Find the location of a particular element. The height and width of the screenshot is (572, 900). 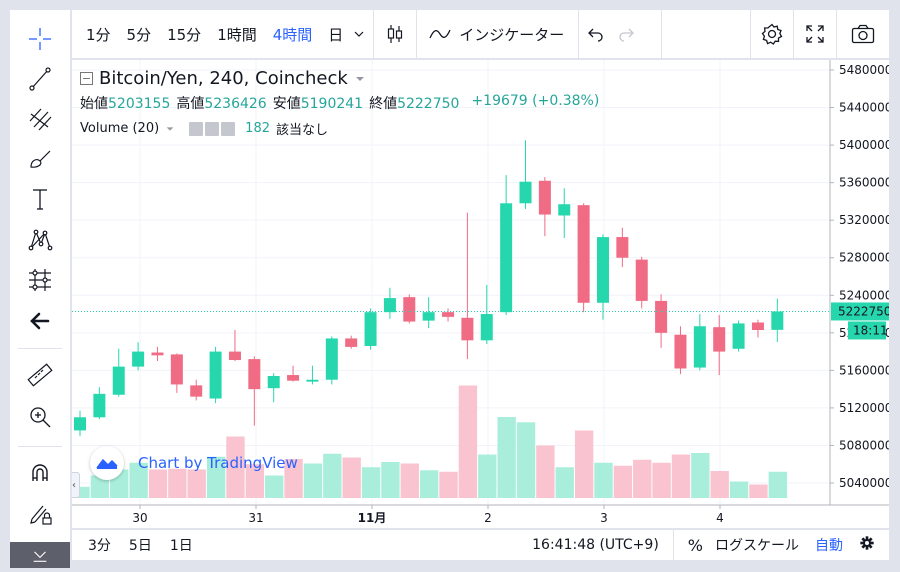

chart-type-button is located at coordinates (395, 34).